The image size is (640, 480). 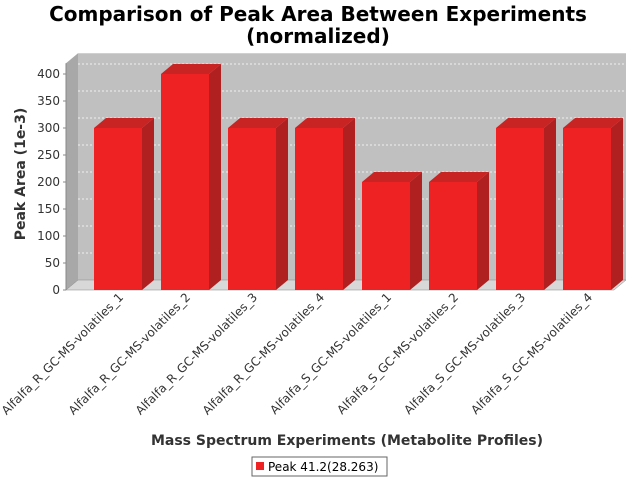 I want to click on chart-title-line2: (normalized), so click(x=318, y=36).